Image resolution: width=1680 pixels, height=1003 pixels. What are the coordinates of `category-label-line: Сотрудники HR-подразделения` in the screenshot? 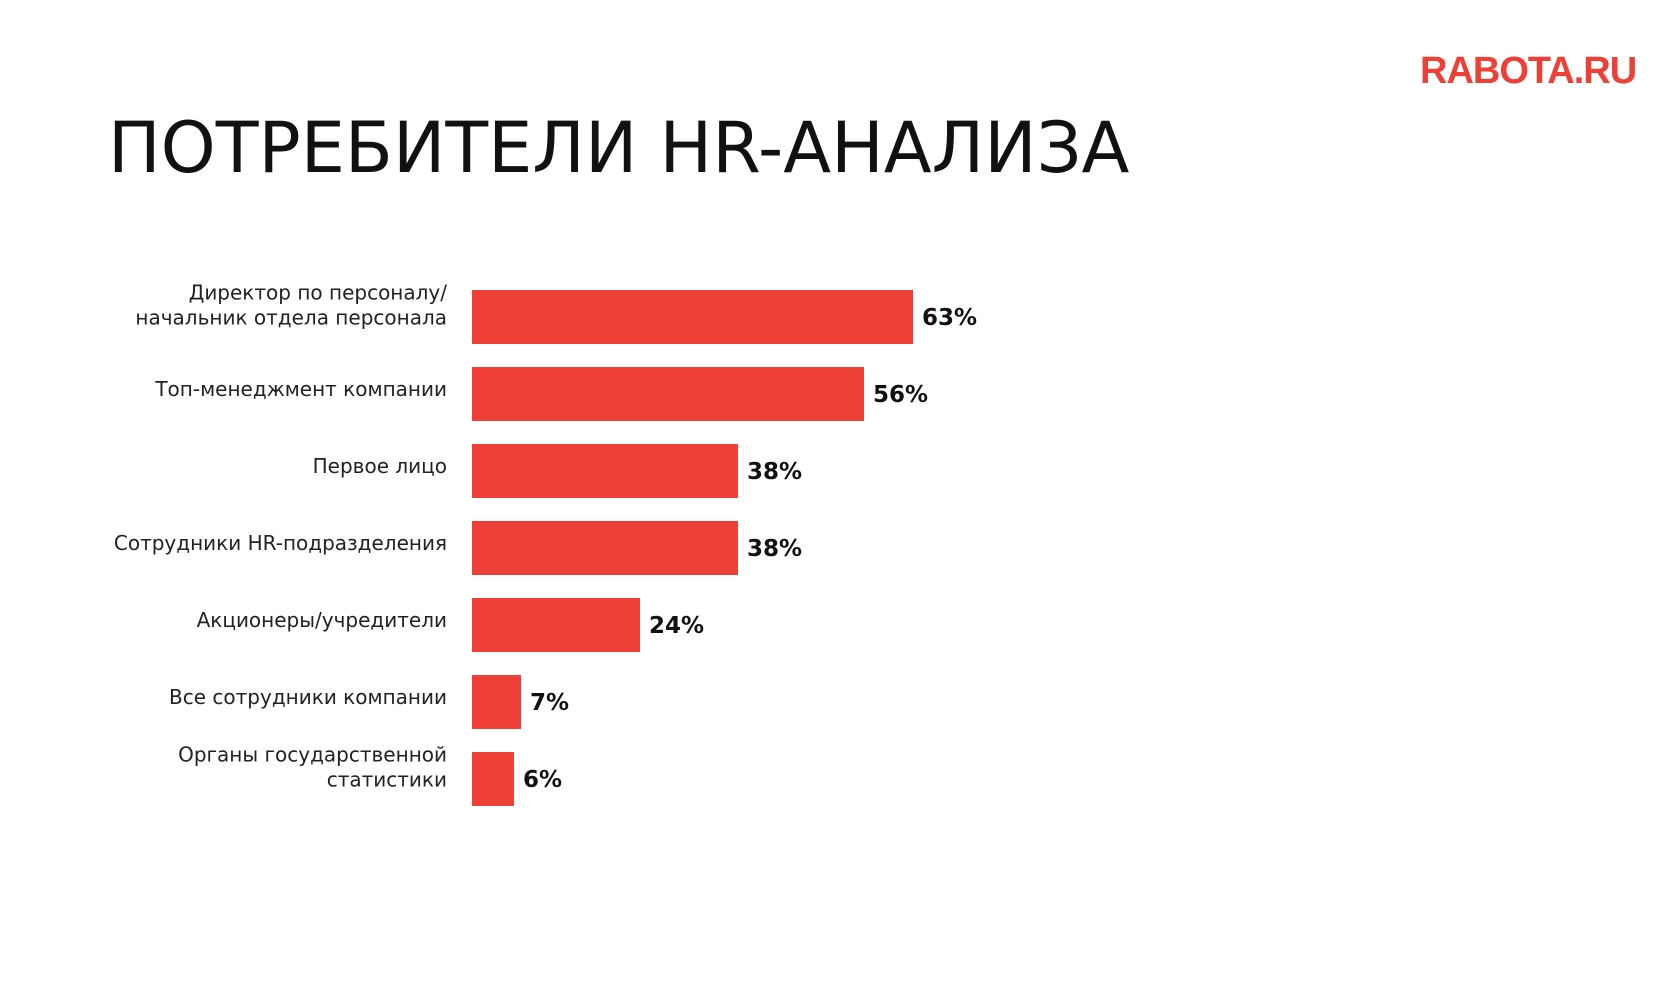 It's located at (280, 543).